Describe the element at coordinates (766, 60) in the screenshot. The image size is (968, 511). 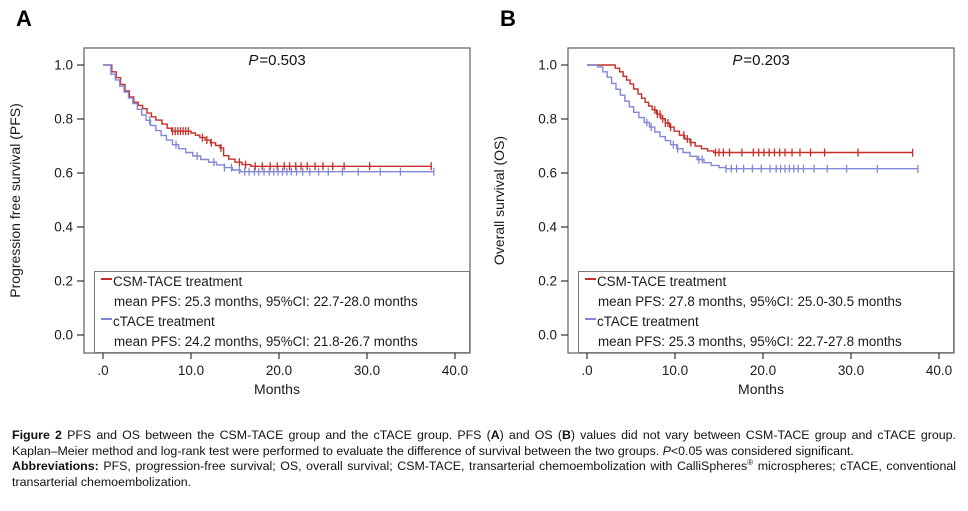
I see `p-value: =0.203` at that location.